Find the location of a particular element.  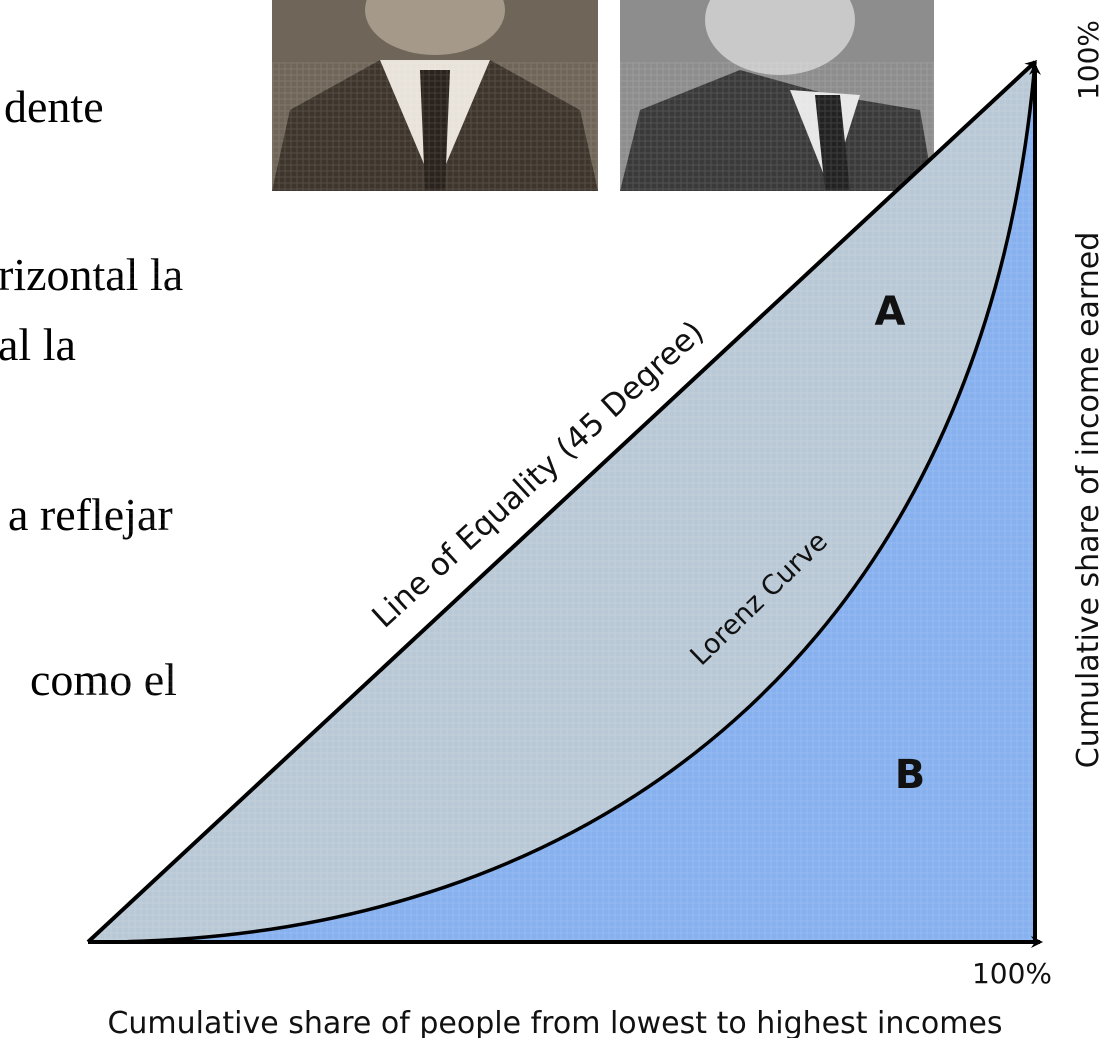

y-axis-label: Cumulative share of income earned is located at coordinates (1088, 500).